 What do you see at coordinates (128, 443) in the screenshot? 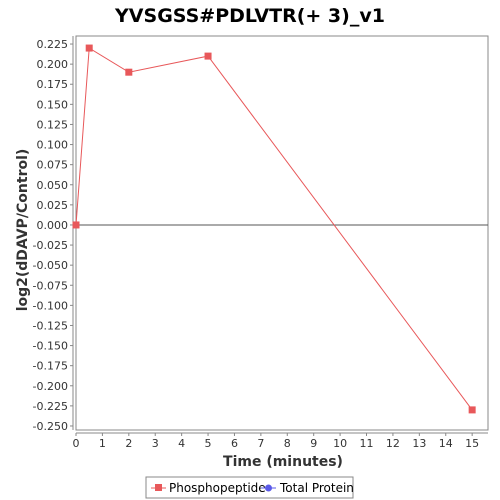
I see `x-tick-label: 2` at bounding box center [128, 443].